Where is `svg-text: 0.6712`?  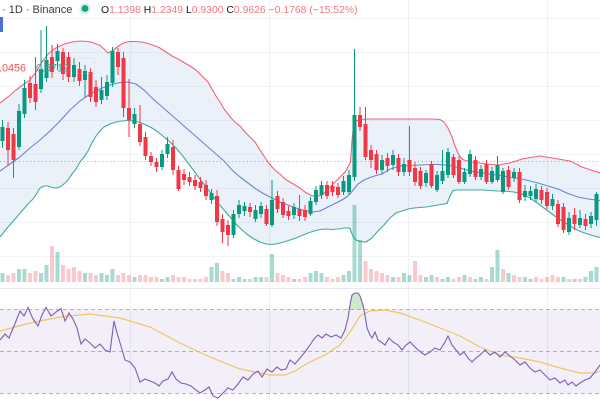
svg-text: 0.6712 is located at coordinates (52, 69).